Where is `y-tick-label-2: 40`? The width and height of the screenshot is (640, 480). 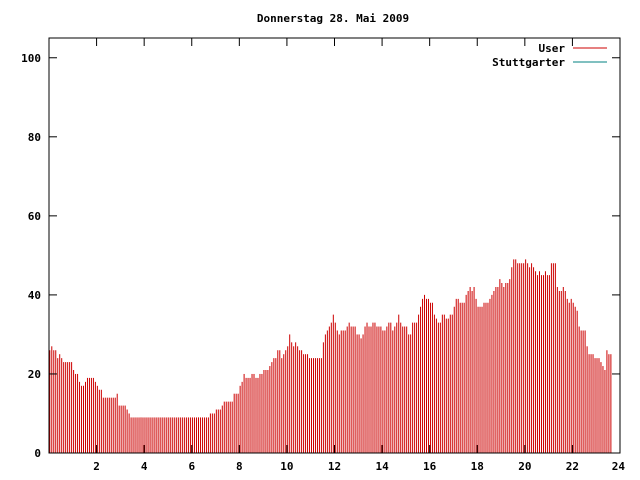
y-tick-label-2: 40 is located at coordinates (34, 295).